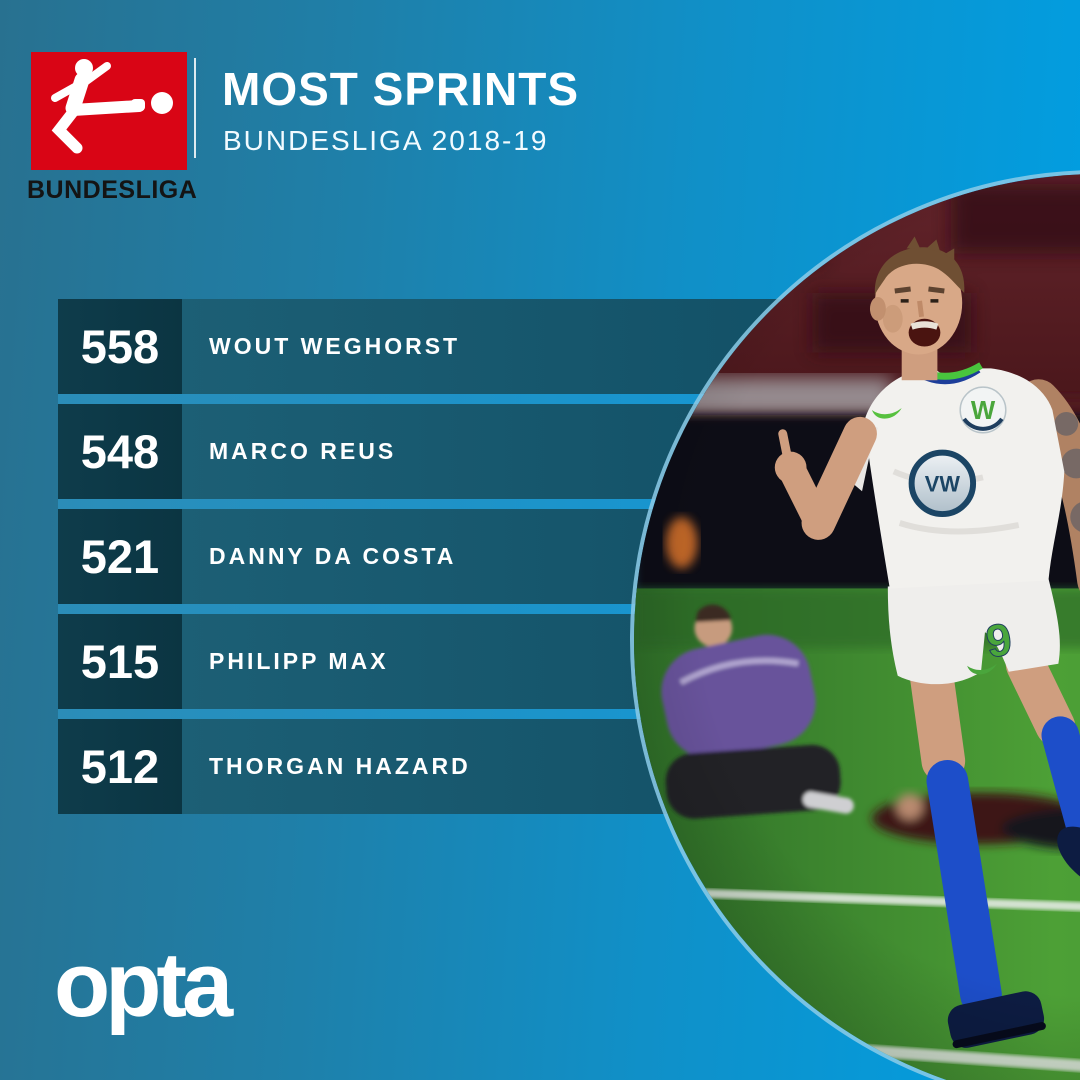  I want to click on sprint-count: 521, so click(120, 556).